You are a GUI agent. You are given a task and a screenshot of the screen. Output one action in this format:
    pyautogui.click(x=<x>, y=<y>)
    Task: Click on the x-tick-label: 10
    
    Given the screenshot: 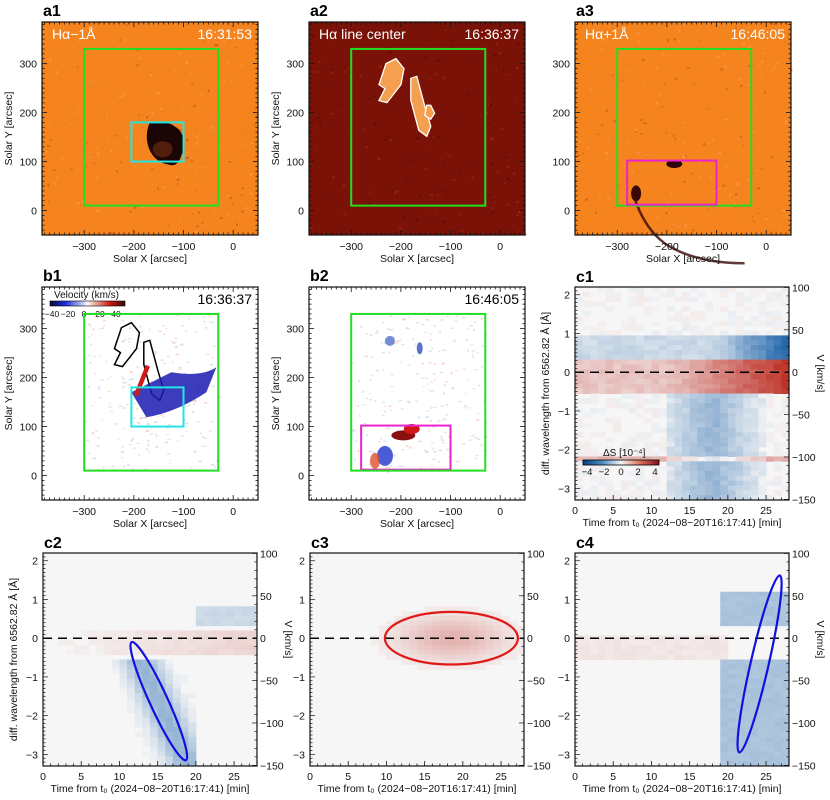 What is the action you would take?
    pyautogui.click(x=120, y=777)
    